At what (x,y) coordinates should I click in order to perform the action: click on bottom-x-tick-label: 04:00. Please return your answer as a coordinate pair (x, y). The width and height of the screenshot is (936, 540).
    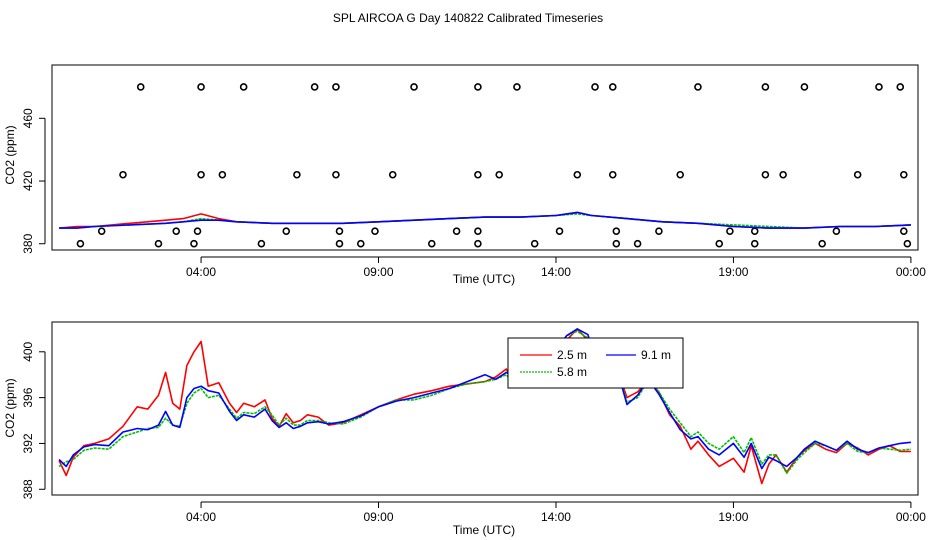
    Looking at the image, I should click on (201, 517).